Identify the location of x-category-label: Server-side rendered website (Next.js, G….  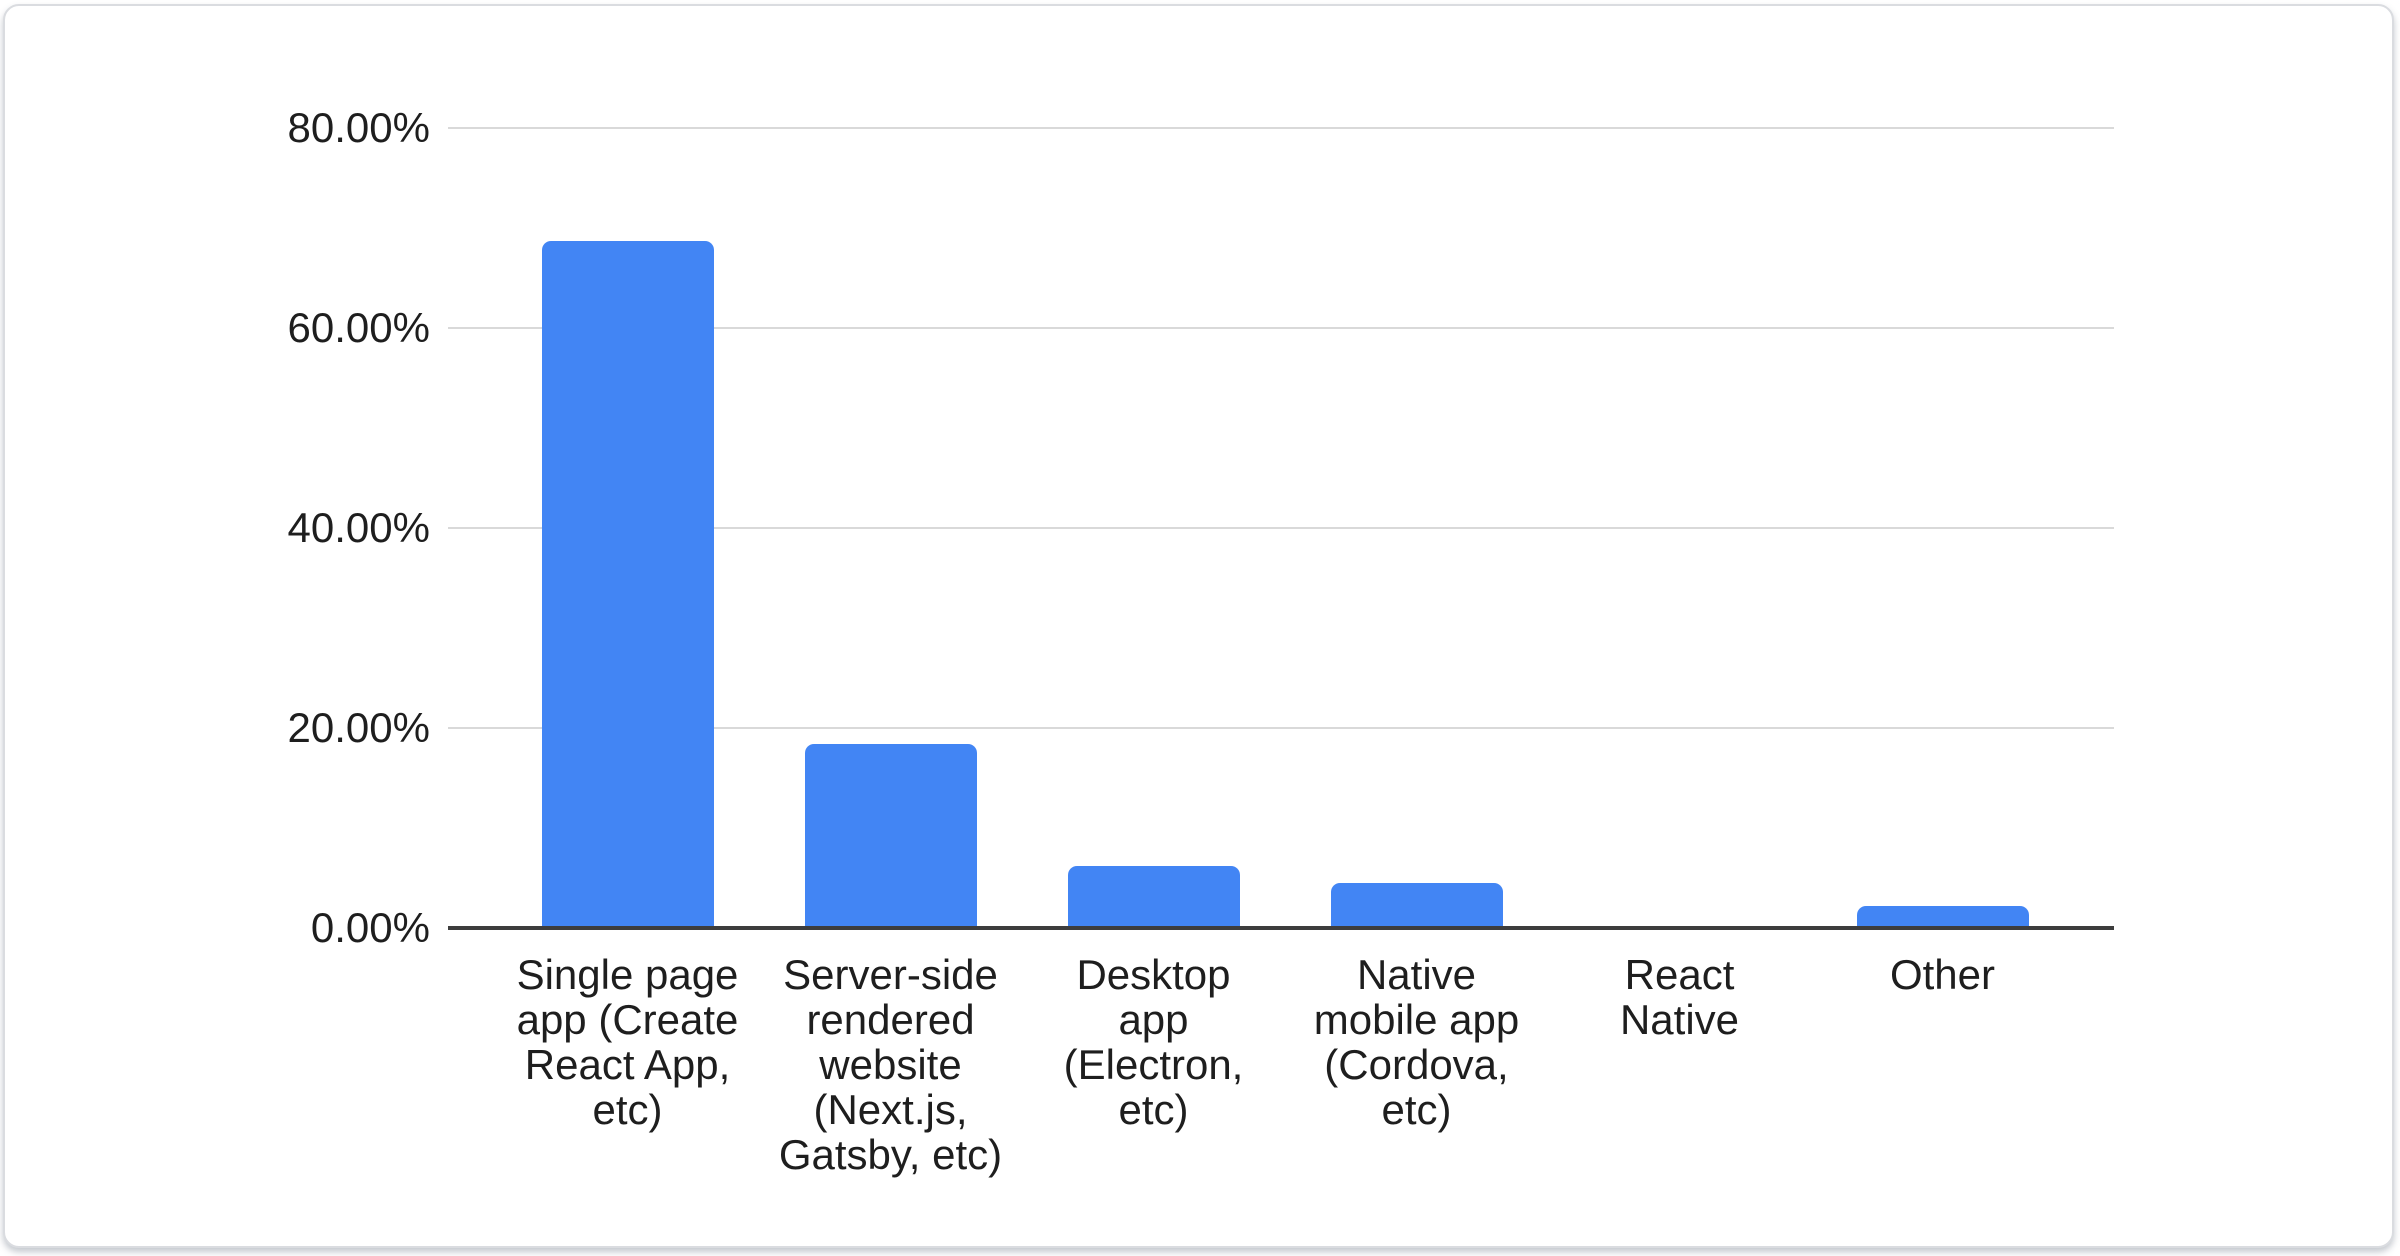
(890, 1064).